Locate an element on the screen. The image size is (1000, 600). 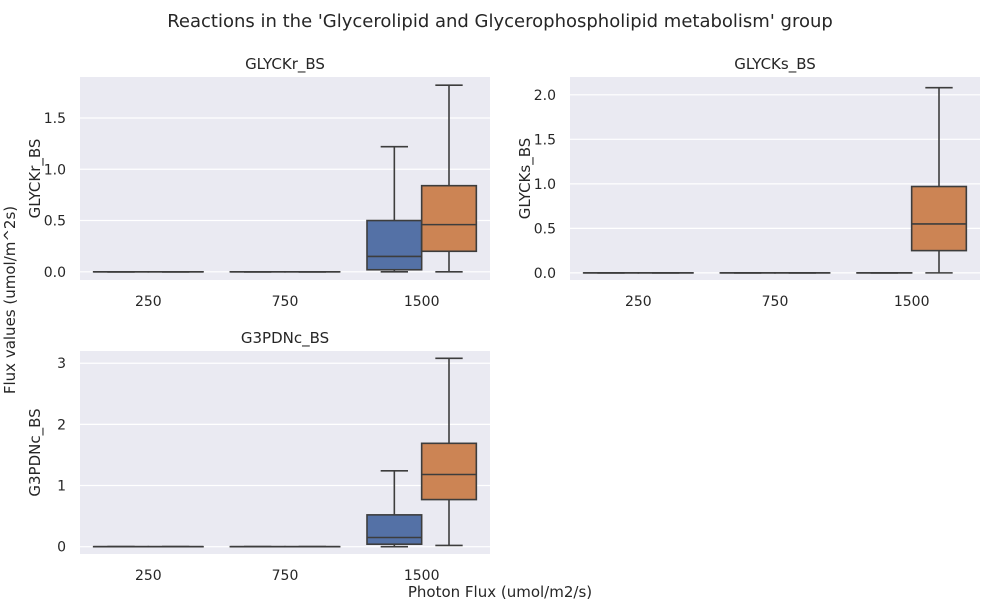
subplot-title: GLYCKr_BS is located at coordinates (285, 64).